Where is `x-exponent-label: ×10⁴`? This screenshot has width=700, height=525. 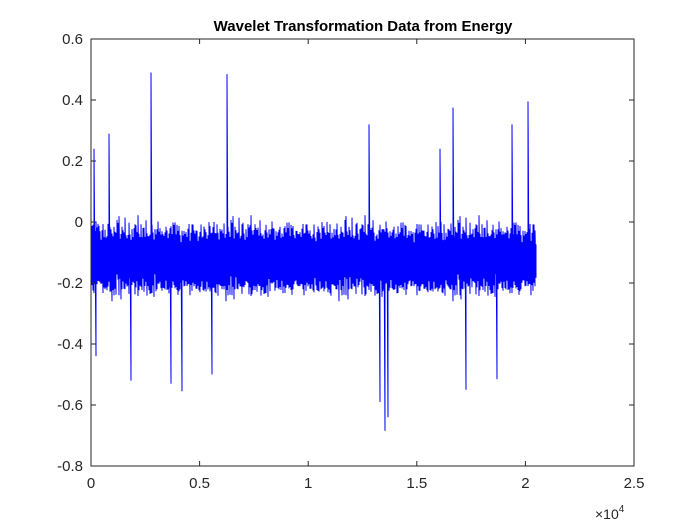
x-exponent-label: ×10⁴ is located at coordinates (610, 513).